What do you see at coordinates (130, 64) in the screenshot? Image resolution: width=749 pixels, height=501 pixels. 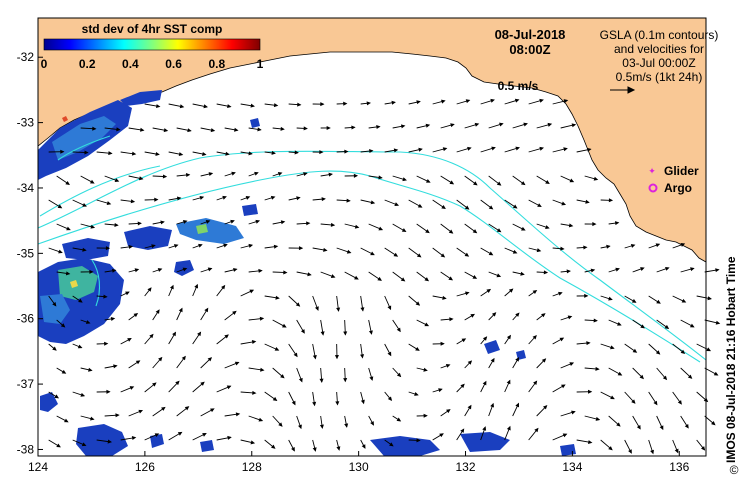 I see `colorbar-tick-label: 0.4` at bounding box center [130, 64].